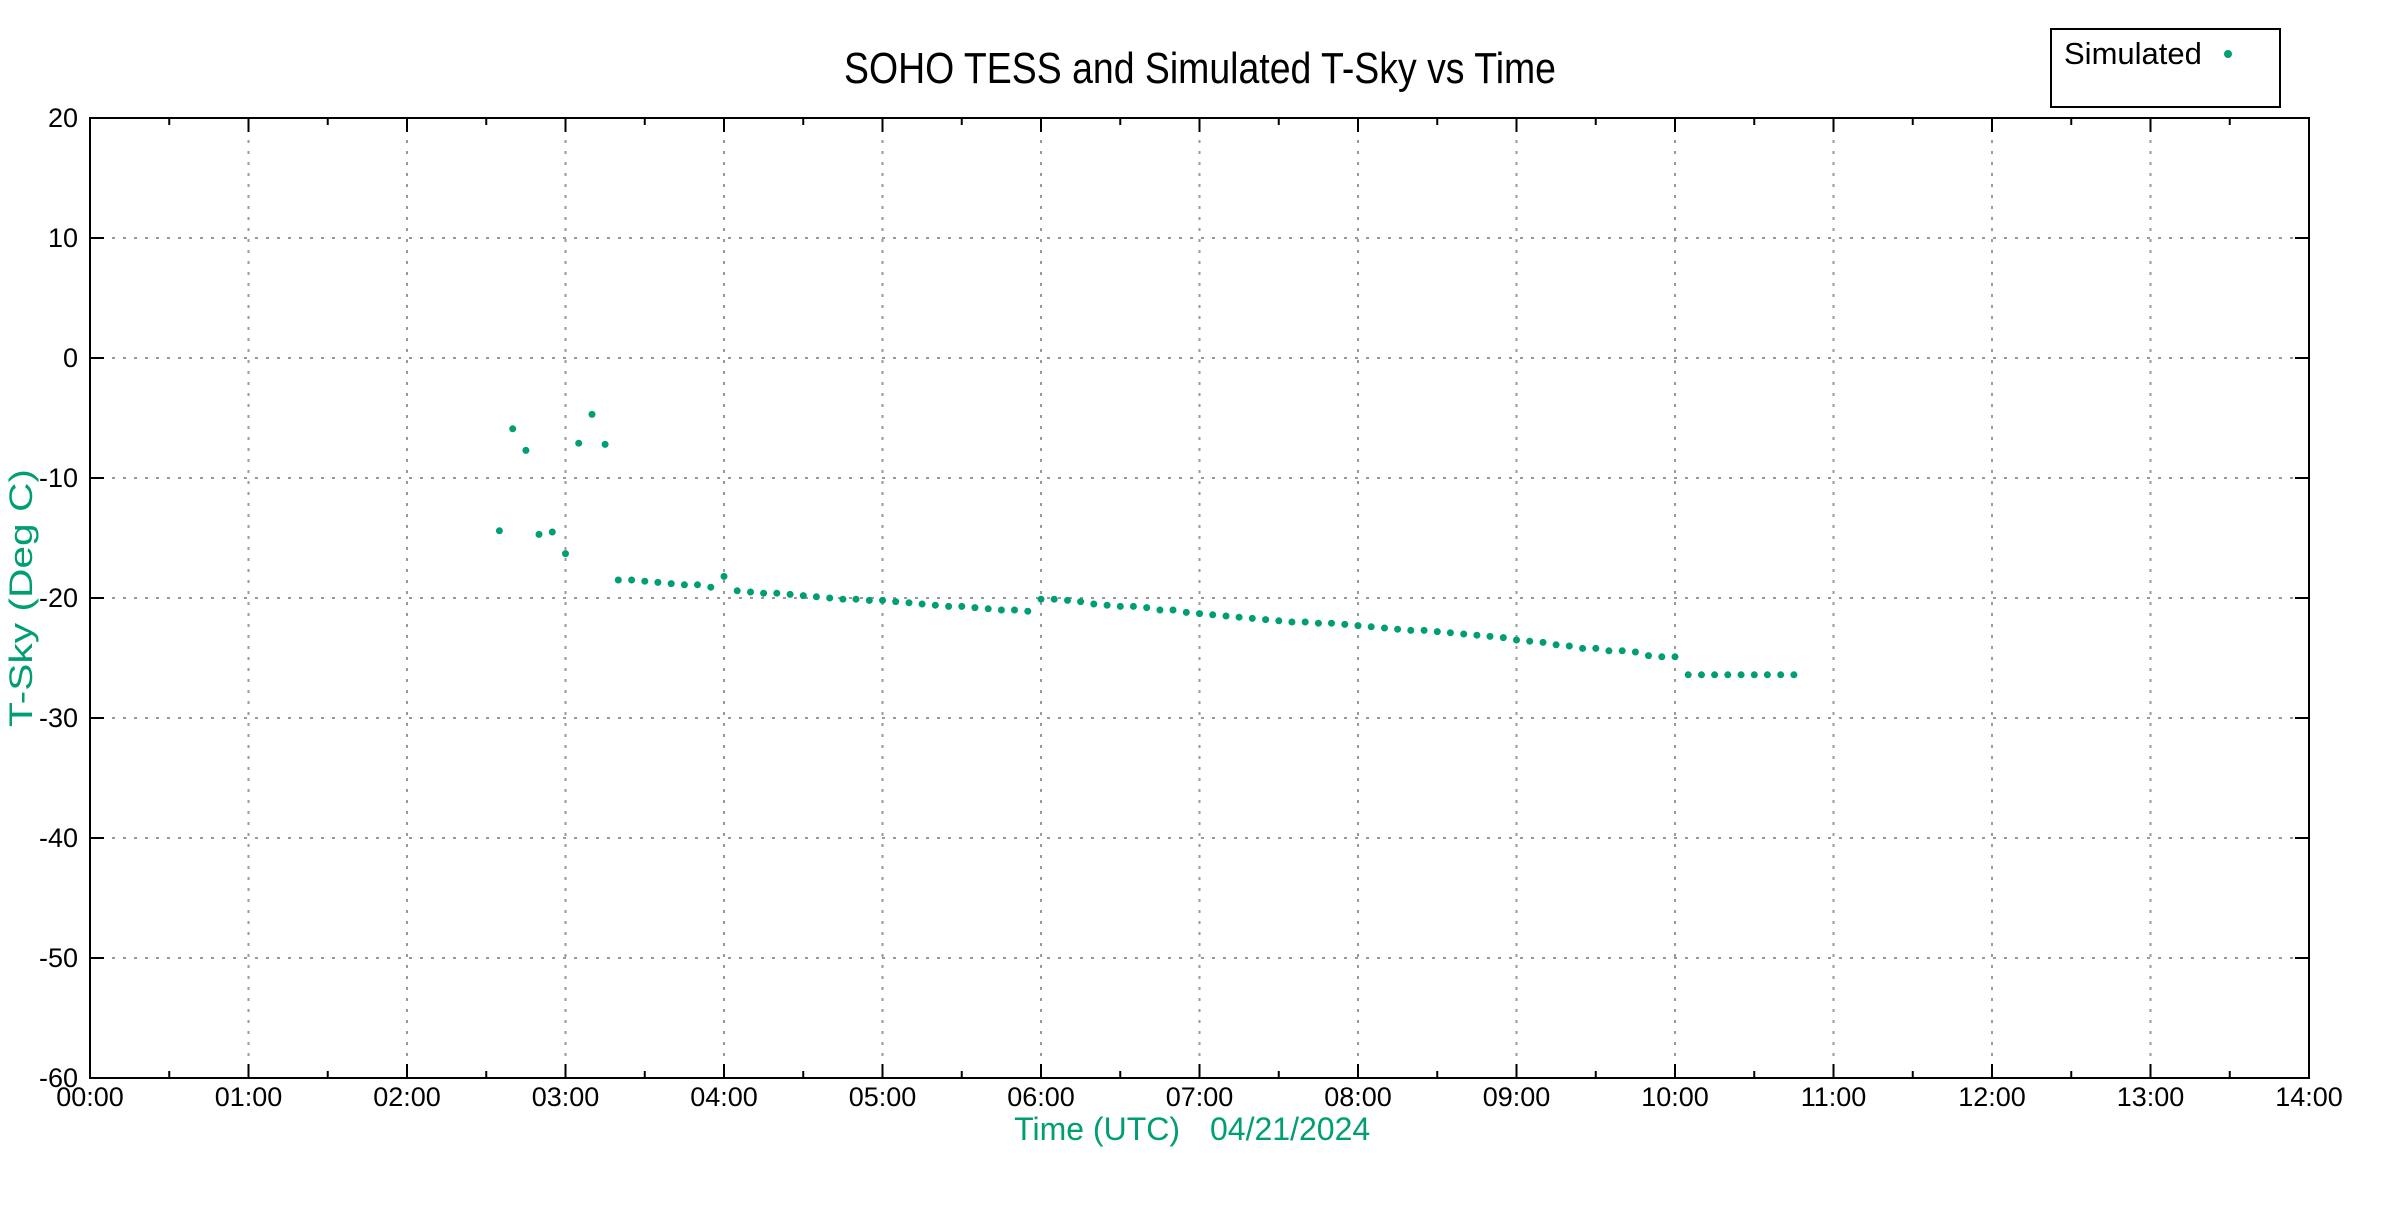 This screenshot has height=1205, width=2400. I want to click on chart-title: SOHO TESS and Simulated T-Sky vs Time, so click(1200, 68).